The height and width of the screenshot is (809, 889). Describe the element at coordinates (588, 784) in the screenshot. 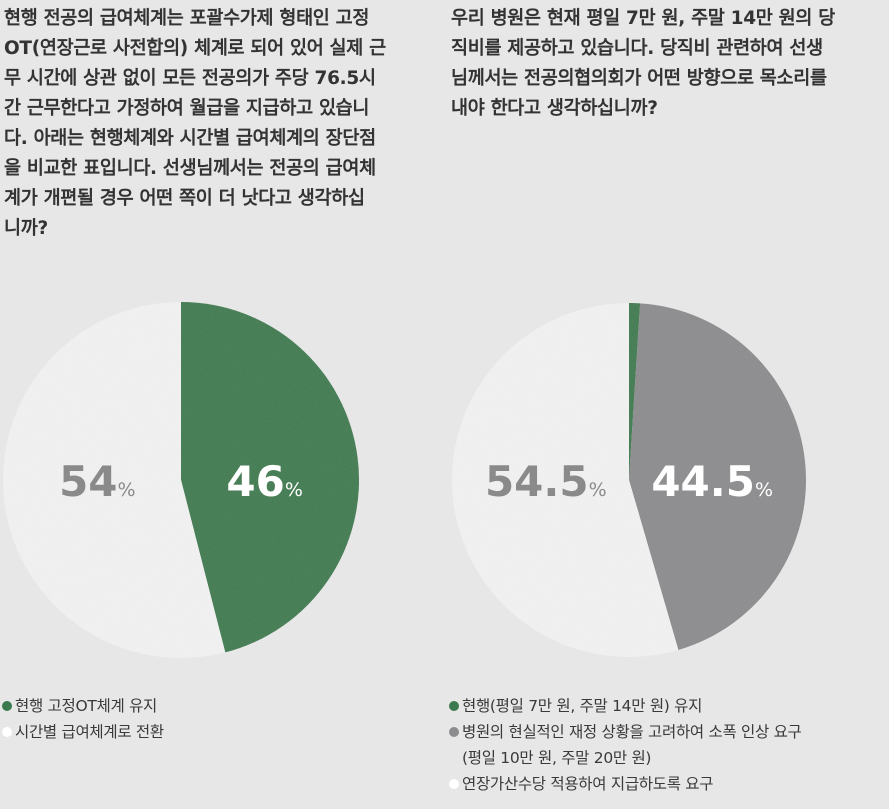

I see `legend-label: 연장가산수당 적용하여 지급하도록 요구` at that location.